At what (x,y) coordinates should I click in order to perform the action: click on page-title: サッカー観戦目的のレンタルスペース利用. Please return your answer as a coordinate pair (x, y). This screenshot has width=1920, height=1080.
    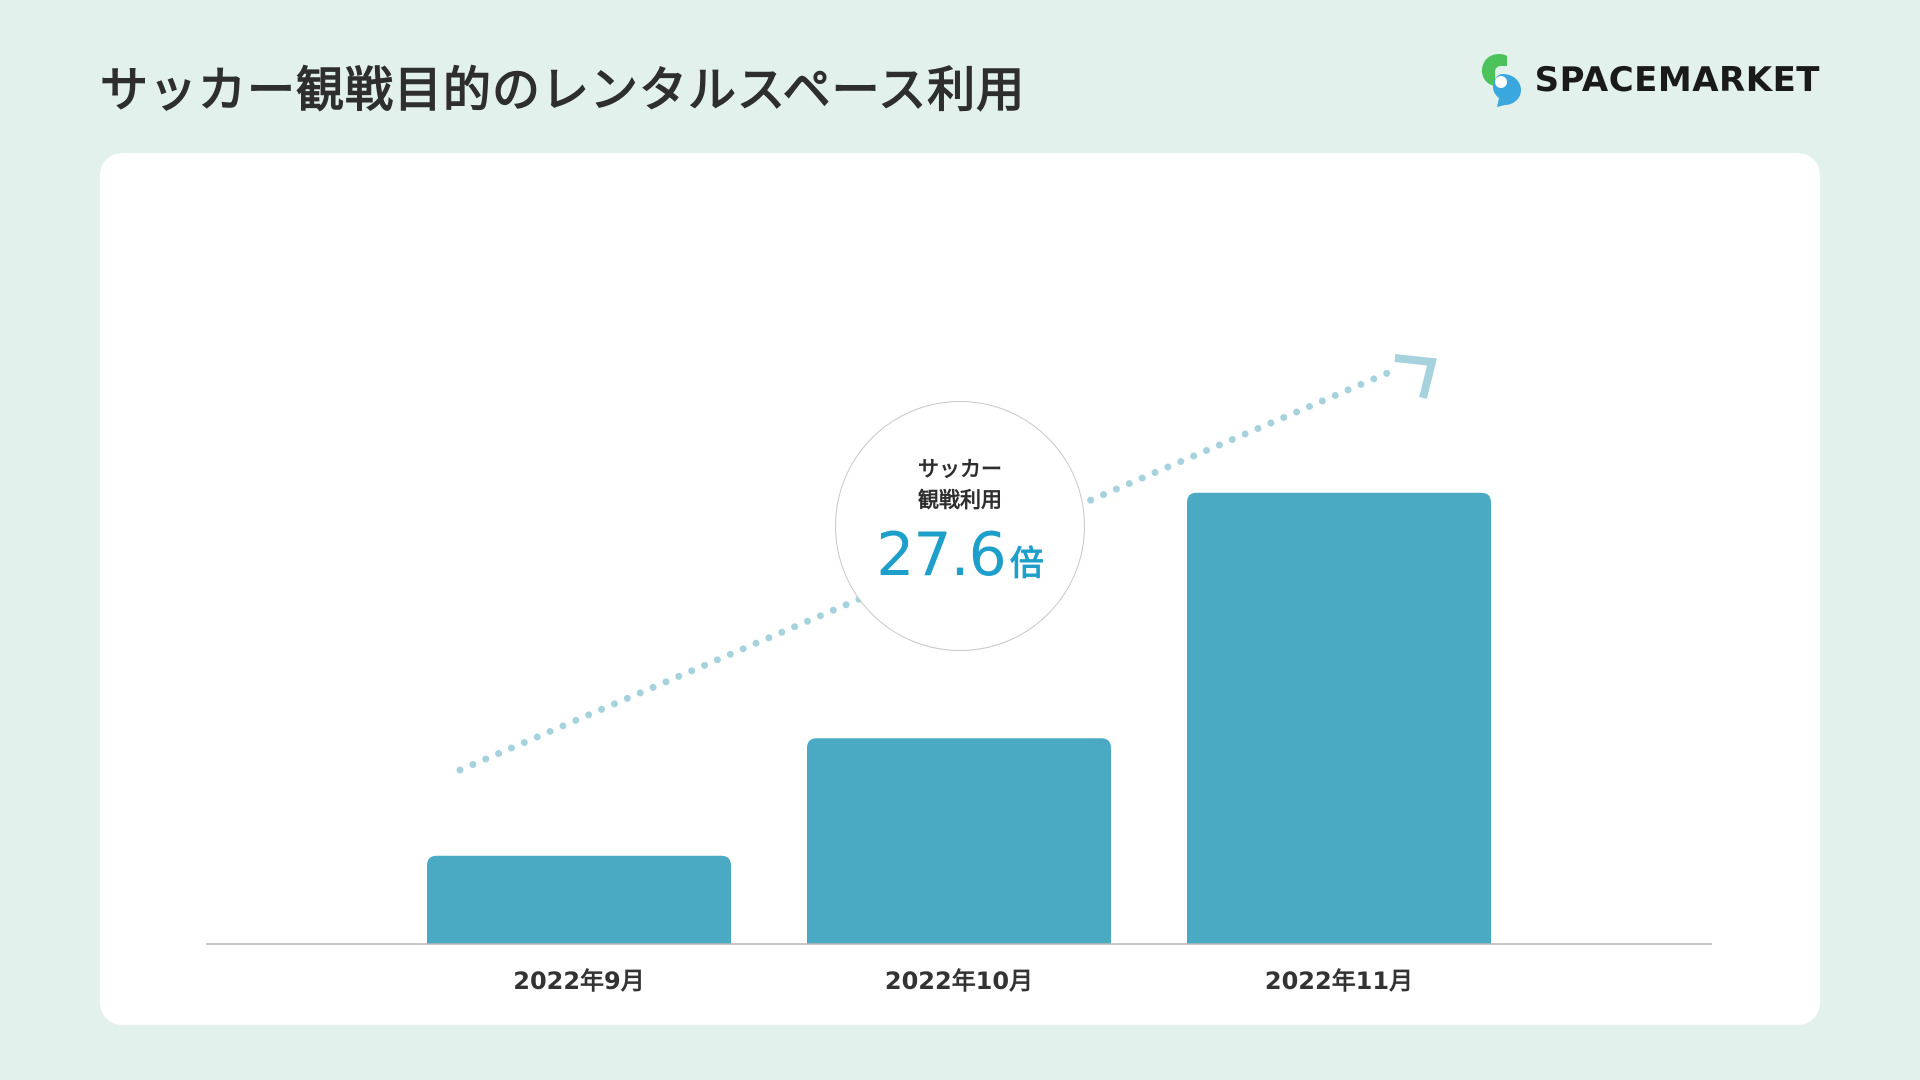
    Looking at the image, I should click on (563, 90).